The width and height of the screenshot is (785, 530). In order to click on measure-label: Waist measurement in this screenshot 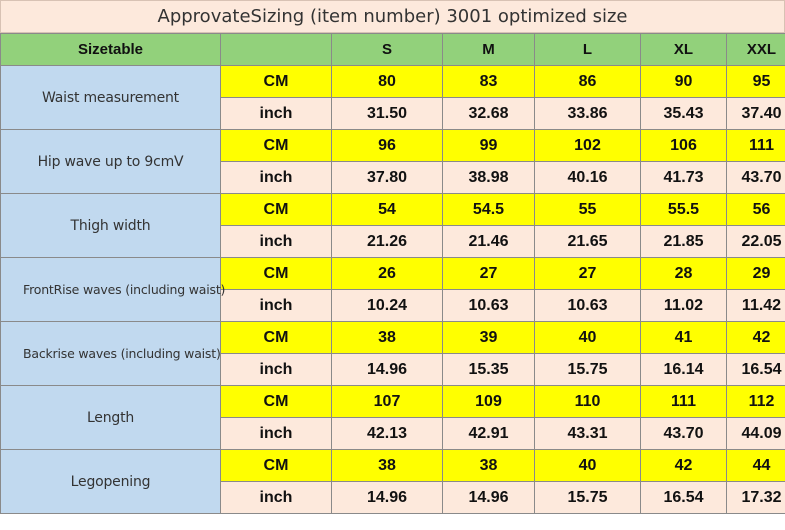, I will do `click(110, 97)`.